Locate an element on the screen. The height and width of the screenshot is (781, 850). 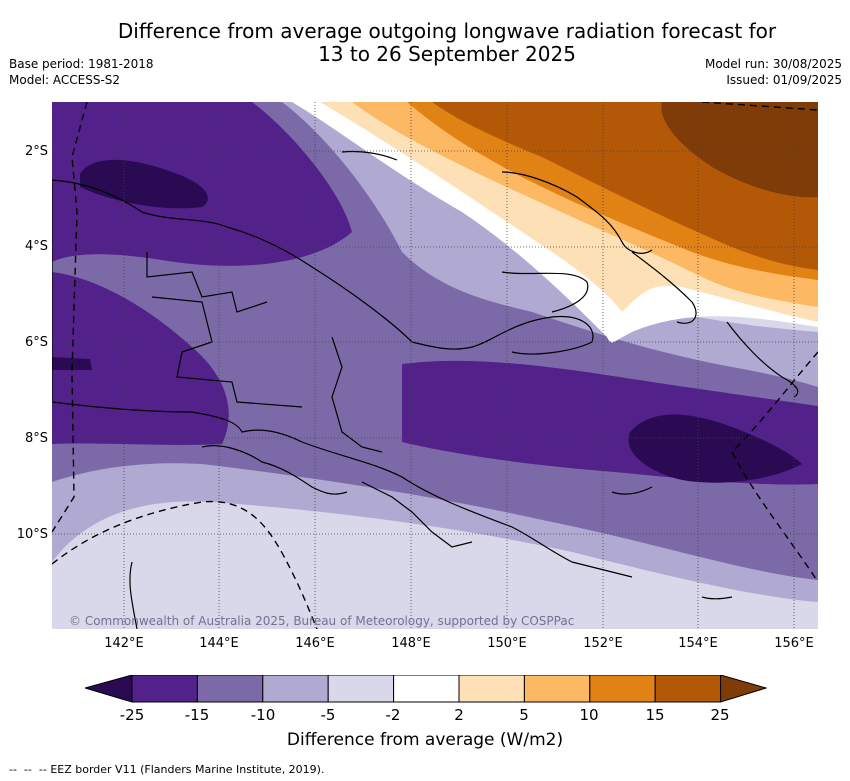
base-period: Base period: 1981-2018 is located at coordinates (81, 64).